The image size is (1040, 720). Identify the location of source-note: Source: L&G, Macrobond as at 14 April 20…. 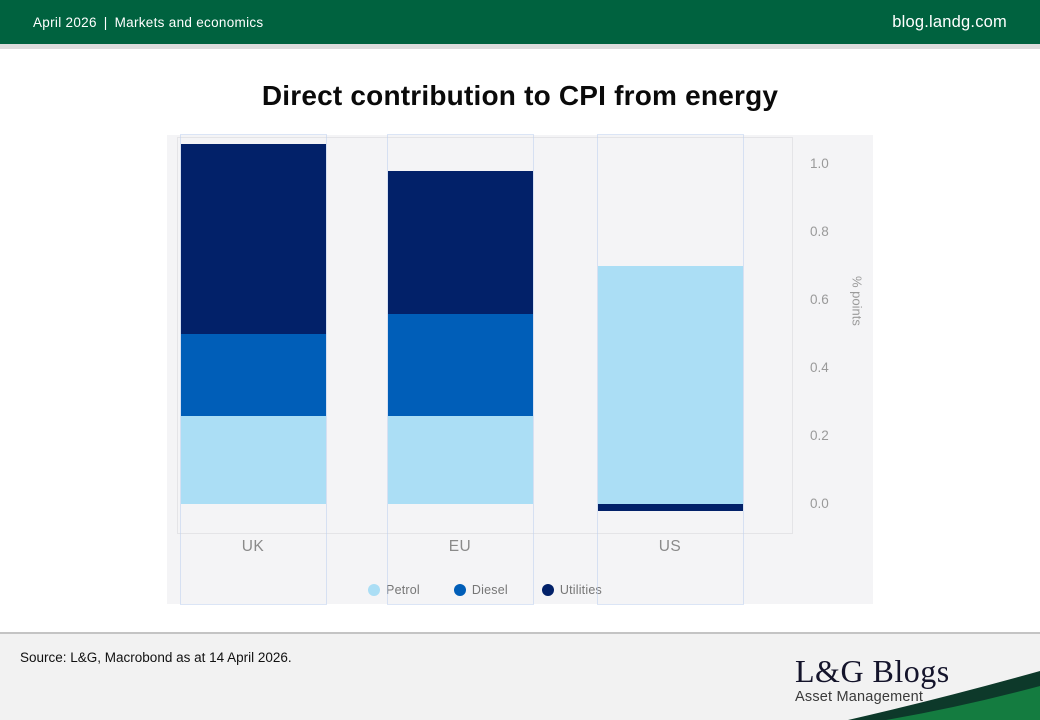
(156, 657).